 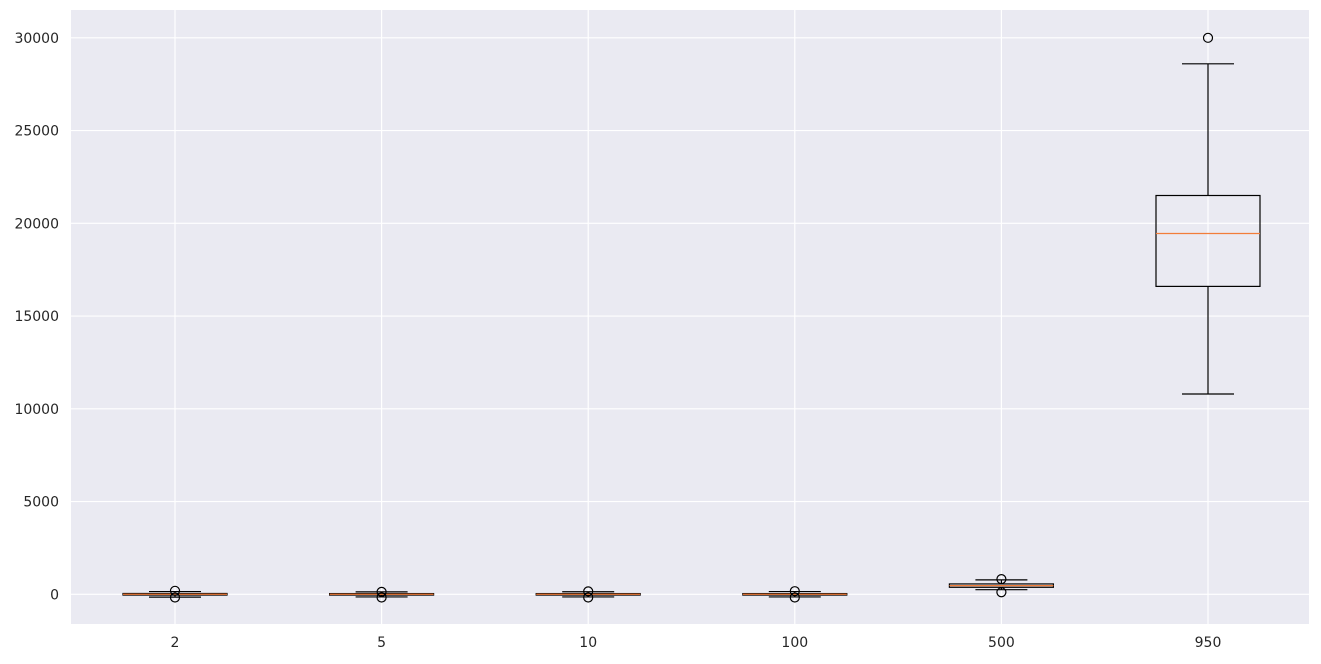 What do you see at coordinates (175, 643) in the screenshot?
I see `x-tick-label: 2` at bounding box center [175, 643].